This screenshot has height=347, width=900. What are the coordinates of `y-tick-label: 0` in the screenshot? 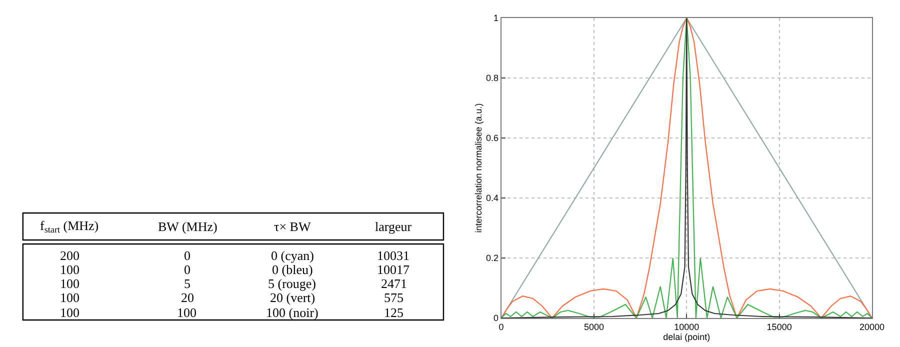 It's located at (495, 318).